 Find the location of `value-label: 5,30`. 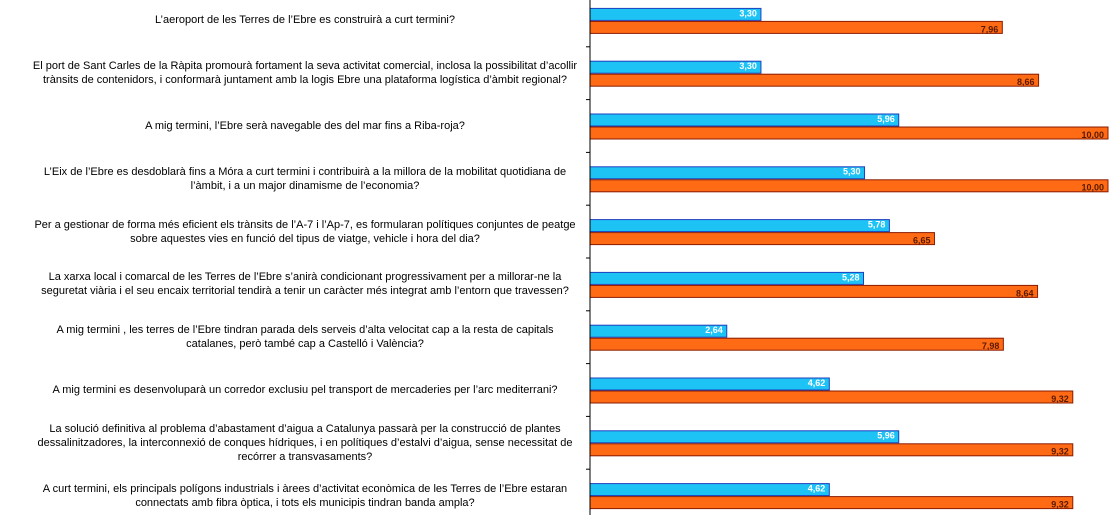

value-label: 5,30 is located at coordinates (852, 172).